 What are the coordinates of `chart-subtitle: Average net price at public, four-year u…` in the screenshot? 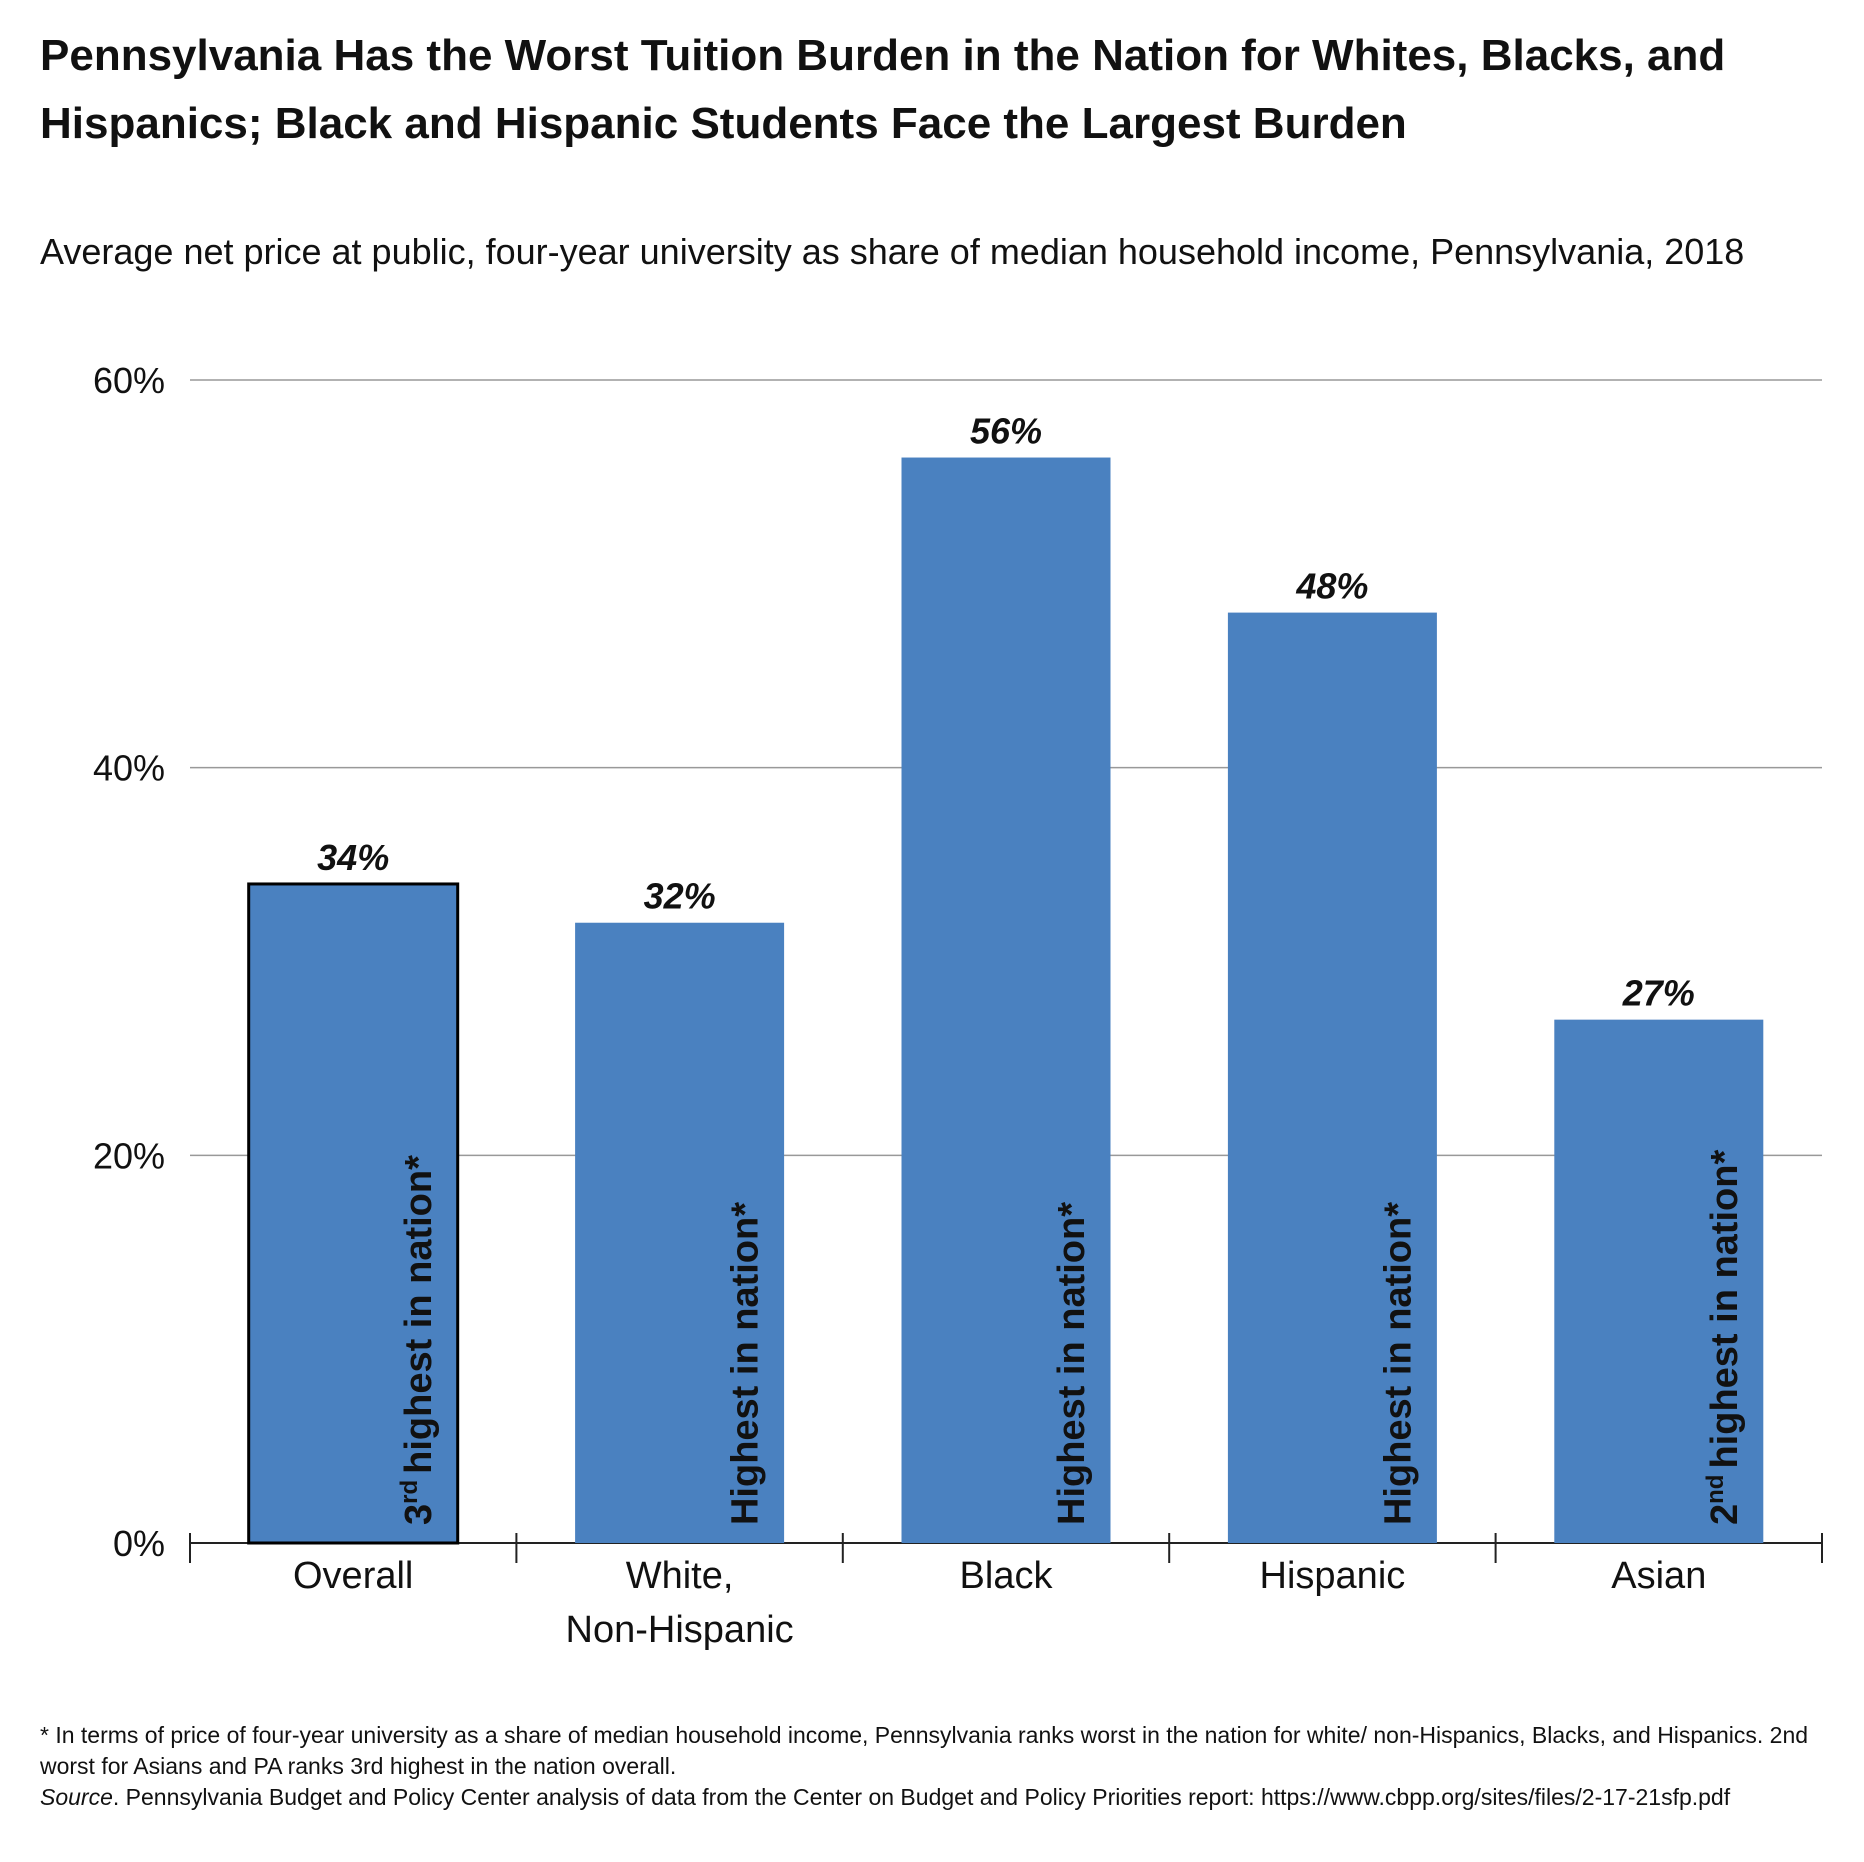 It's located at (892, 251).